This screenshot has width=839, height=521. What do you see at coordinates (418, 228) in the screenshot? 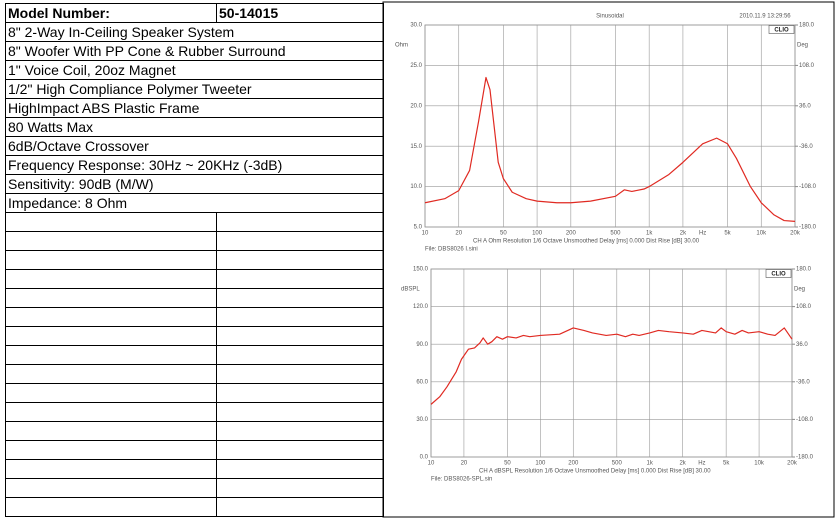
I see `y-tick-label: 5.0` at bounding box center [418, 228].